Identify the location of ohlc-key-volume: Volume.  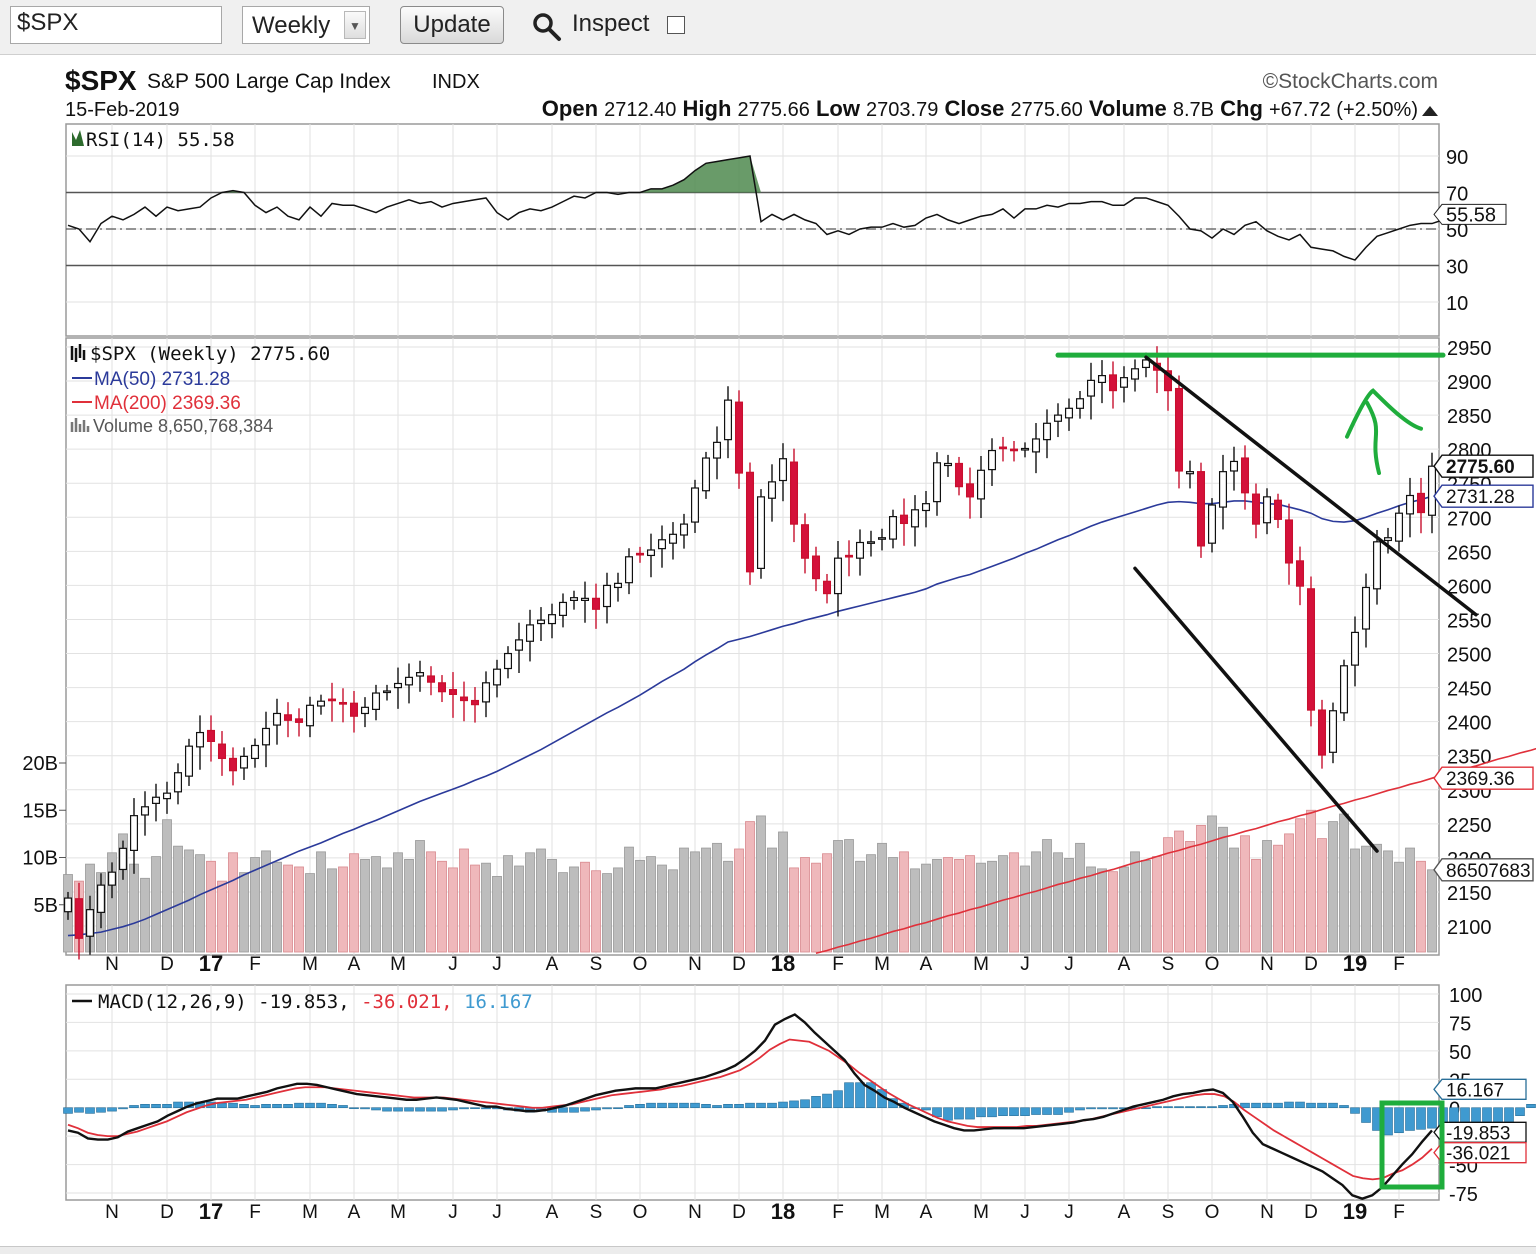
(1128, 108).